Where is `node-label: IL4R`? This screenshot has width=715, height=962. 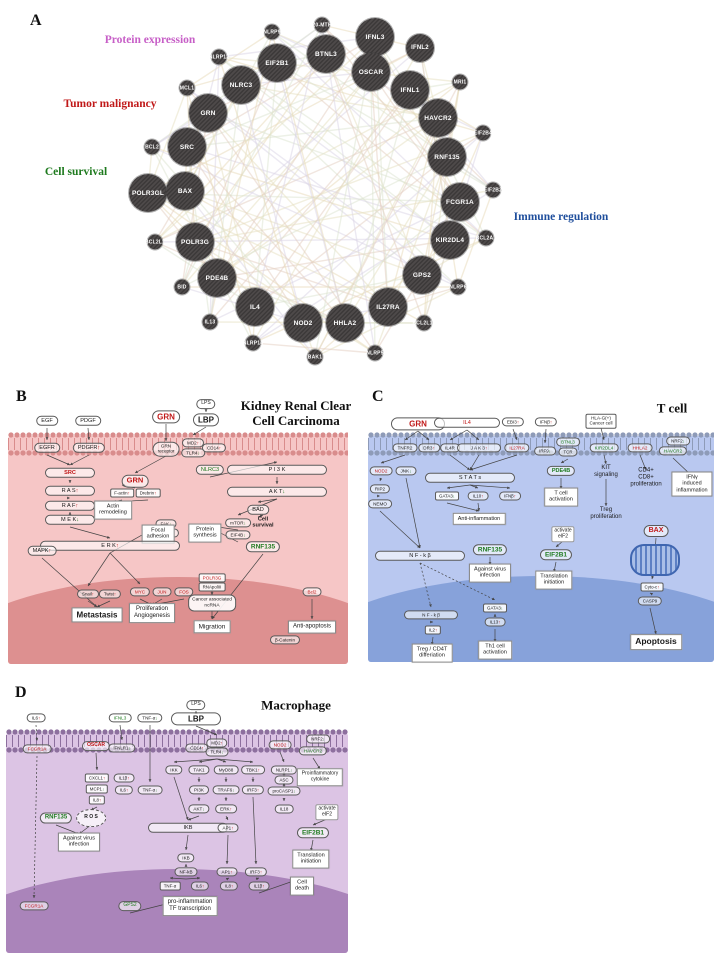
node-label: IL4R is located at coordinates (450, 448).